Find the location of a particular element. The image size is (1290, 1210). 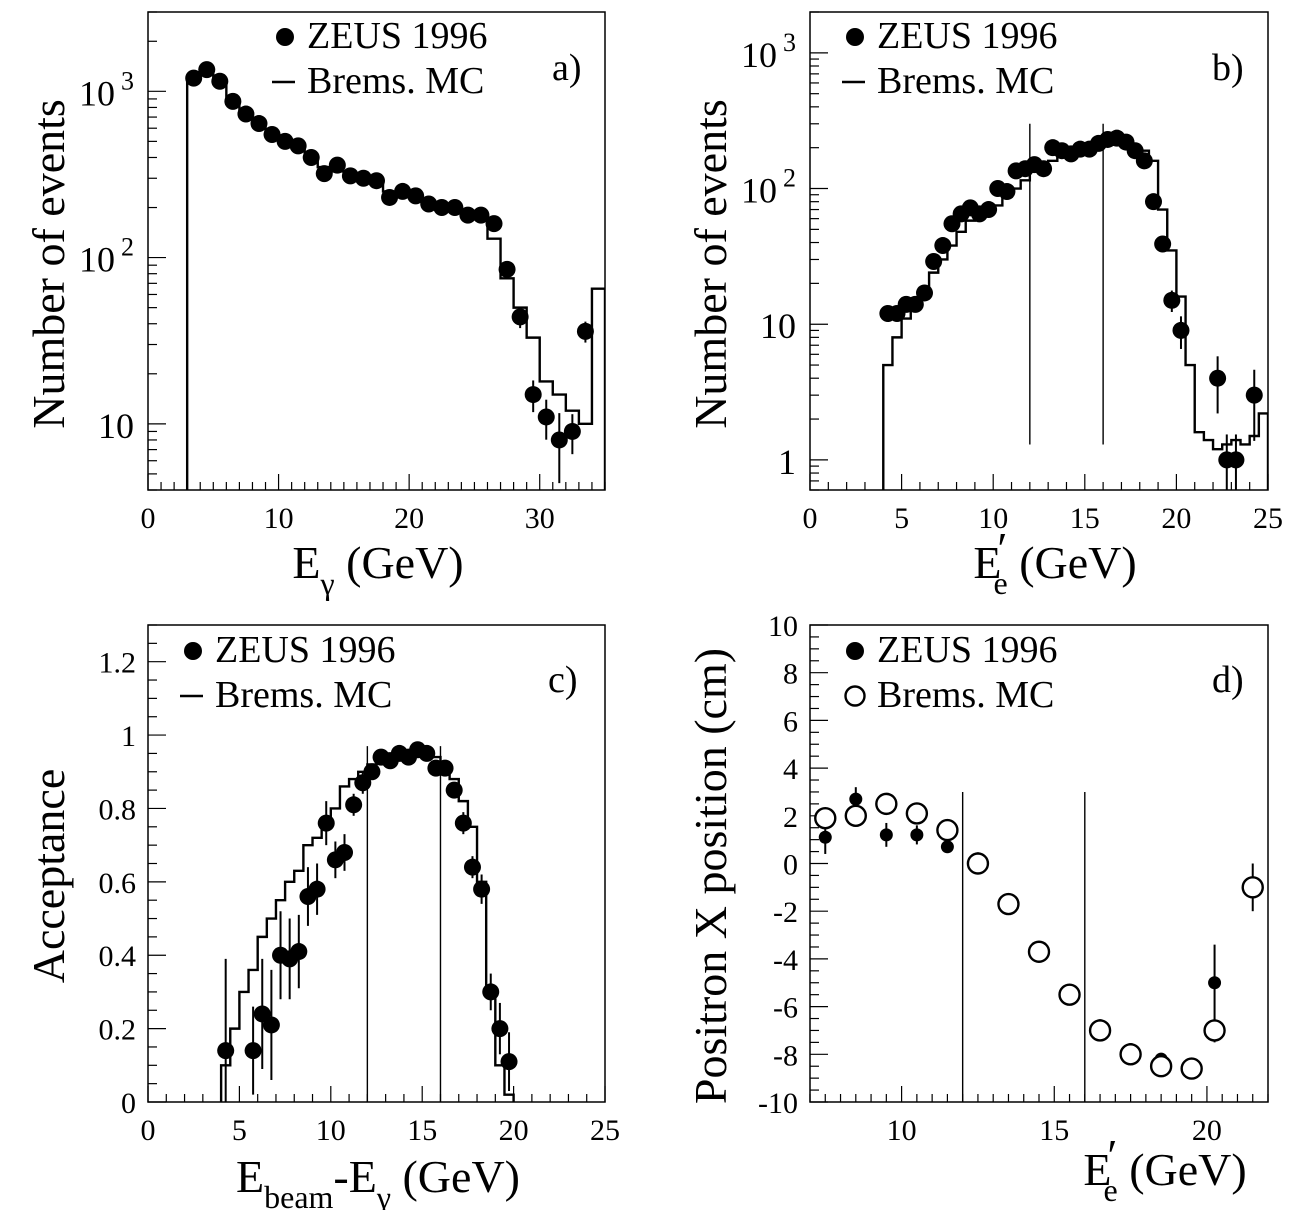

y-tick-label: 0.6 is located at coordinates (118, 883).